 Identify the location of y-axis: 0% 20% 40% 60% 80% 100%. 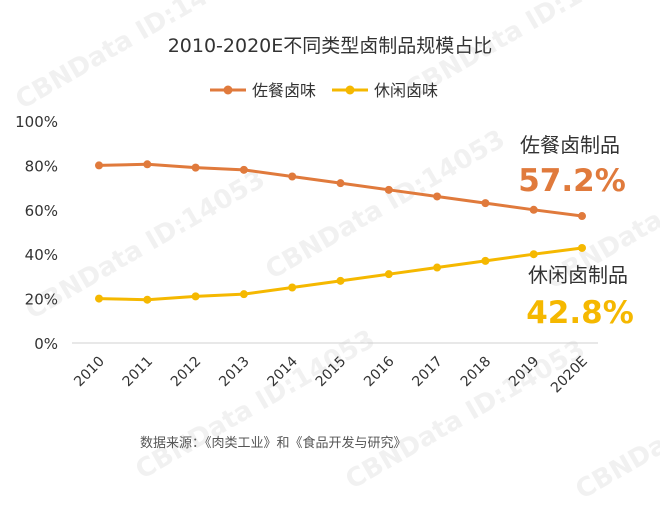
(36, 233).